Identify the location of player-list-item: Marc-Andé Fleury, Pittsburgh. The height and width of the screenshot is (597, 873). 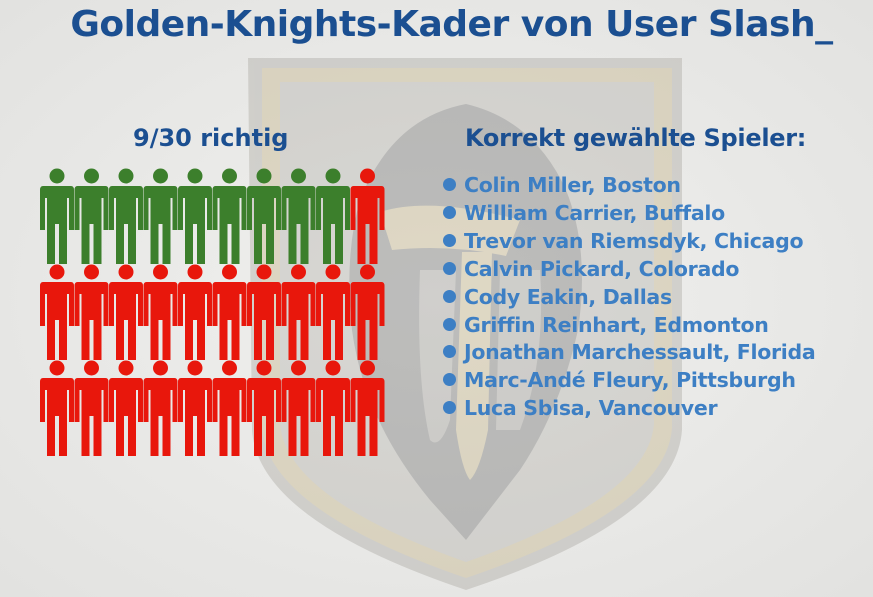
(629, 381).